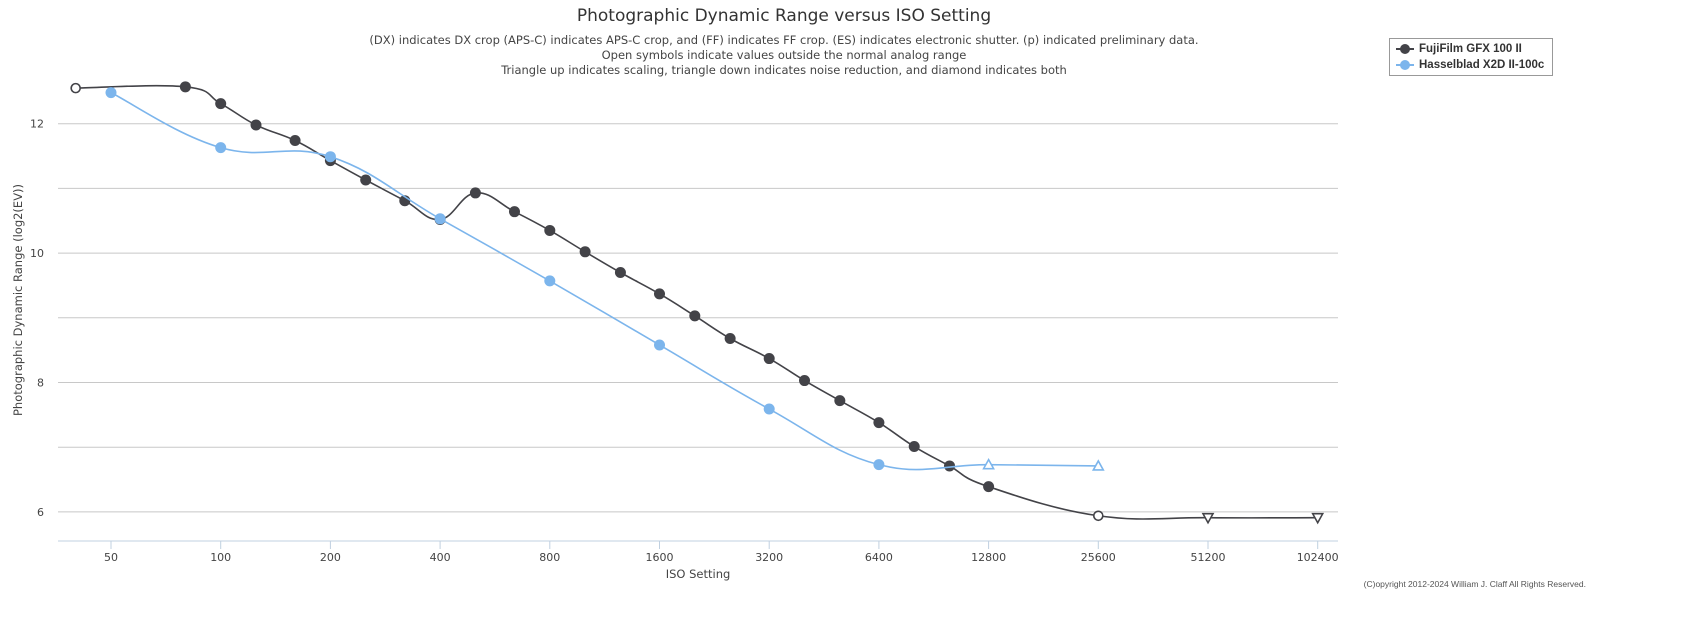 This screenshot has width=1698, height=642. What do you see at coordinates (1318, 557) in the screenshot?
I see `x-tick-label: 102400` at bounding box center [1318, 557].